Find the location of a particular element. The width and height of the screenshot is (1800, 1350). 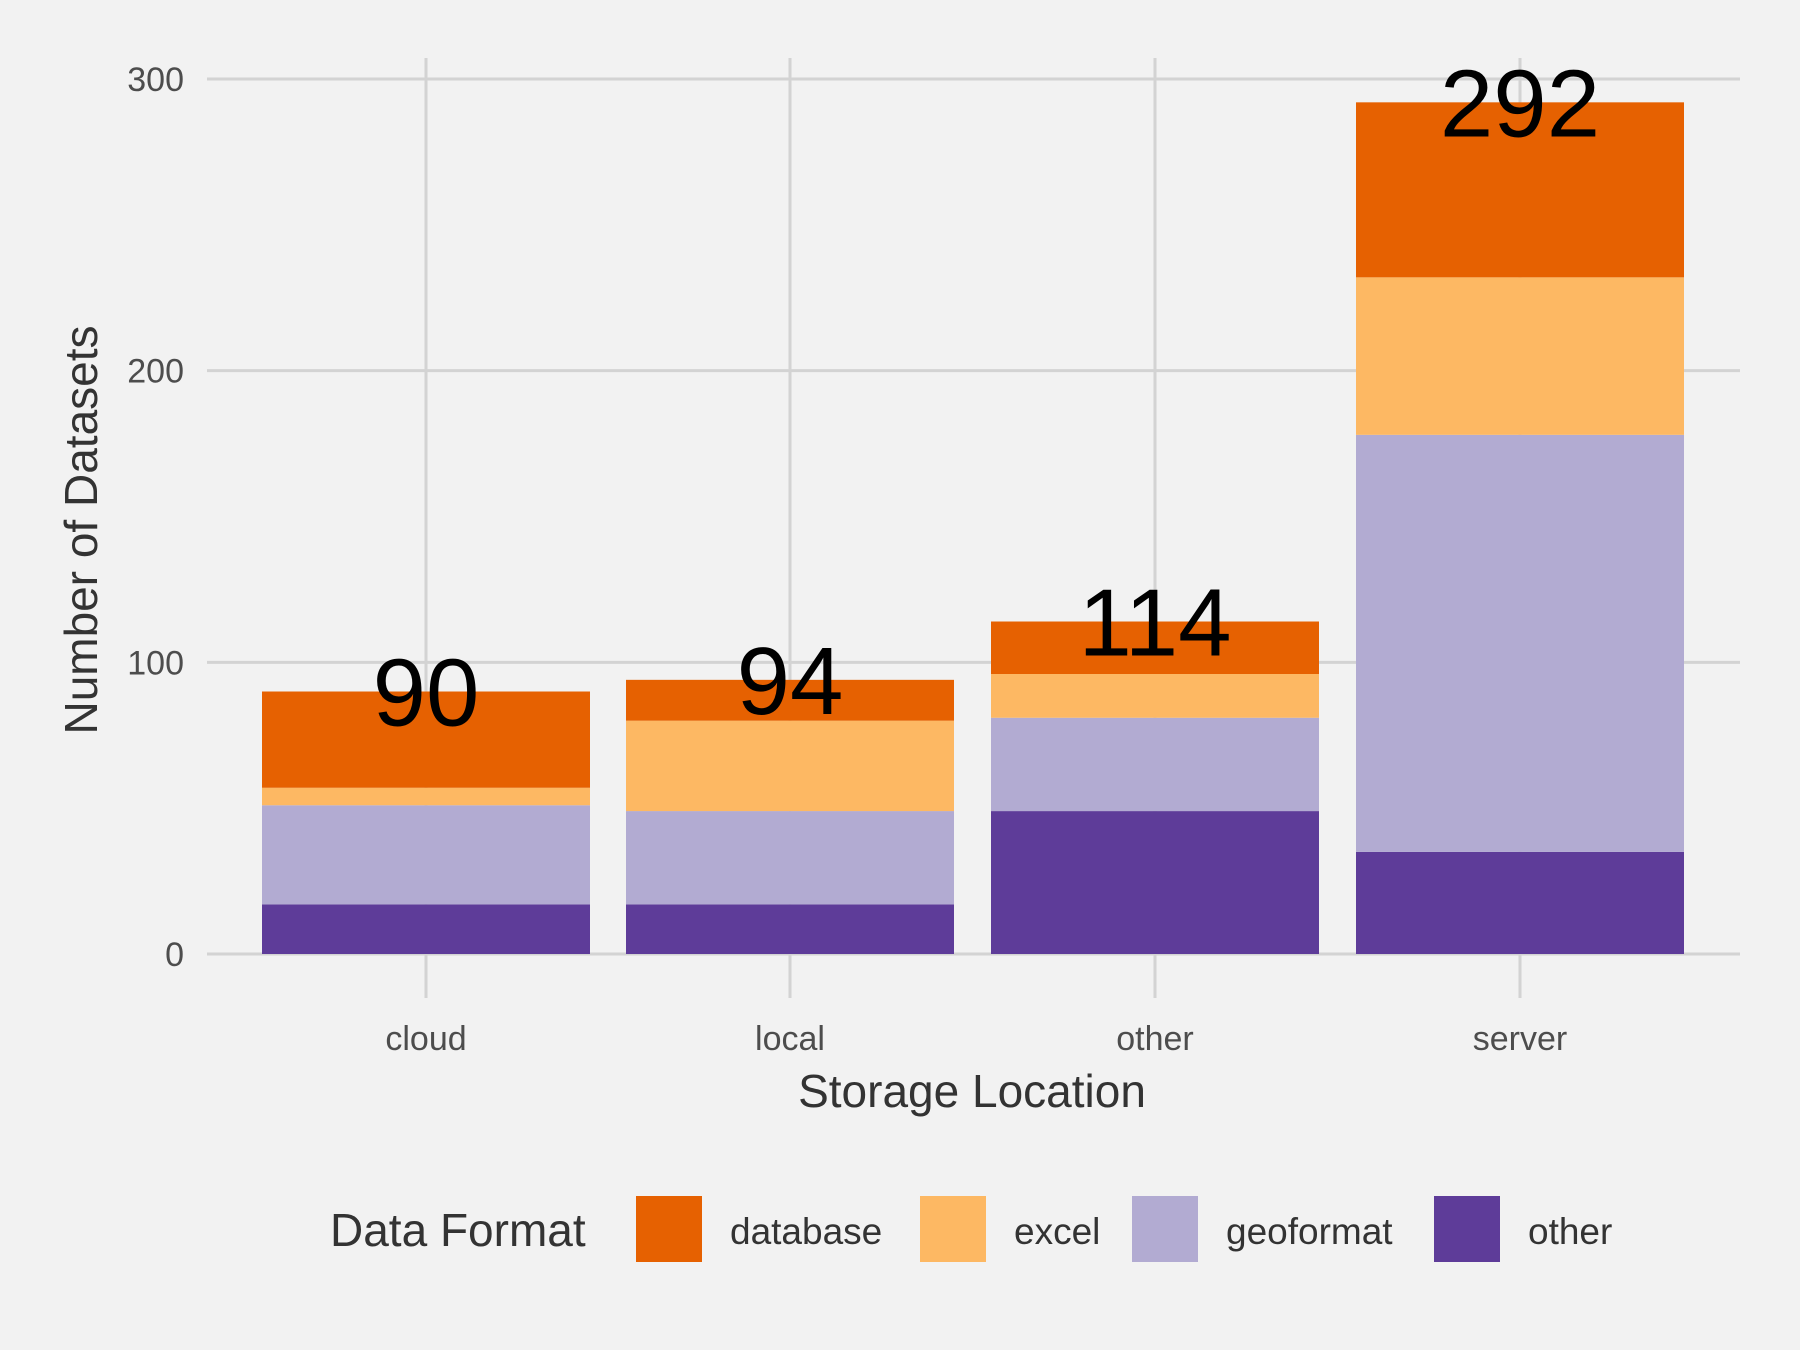

legend-title: Data Format is located at coordinates (458, 1230).